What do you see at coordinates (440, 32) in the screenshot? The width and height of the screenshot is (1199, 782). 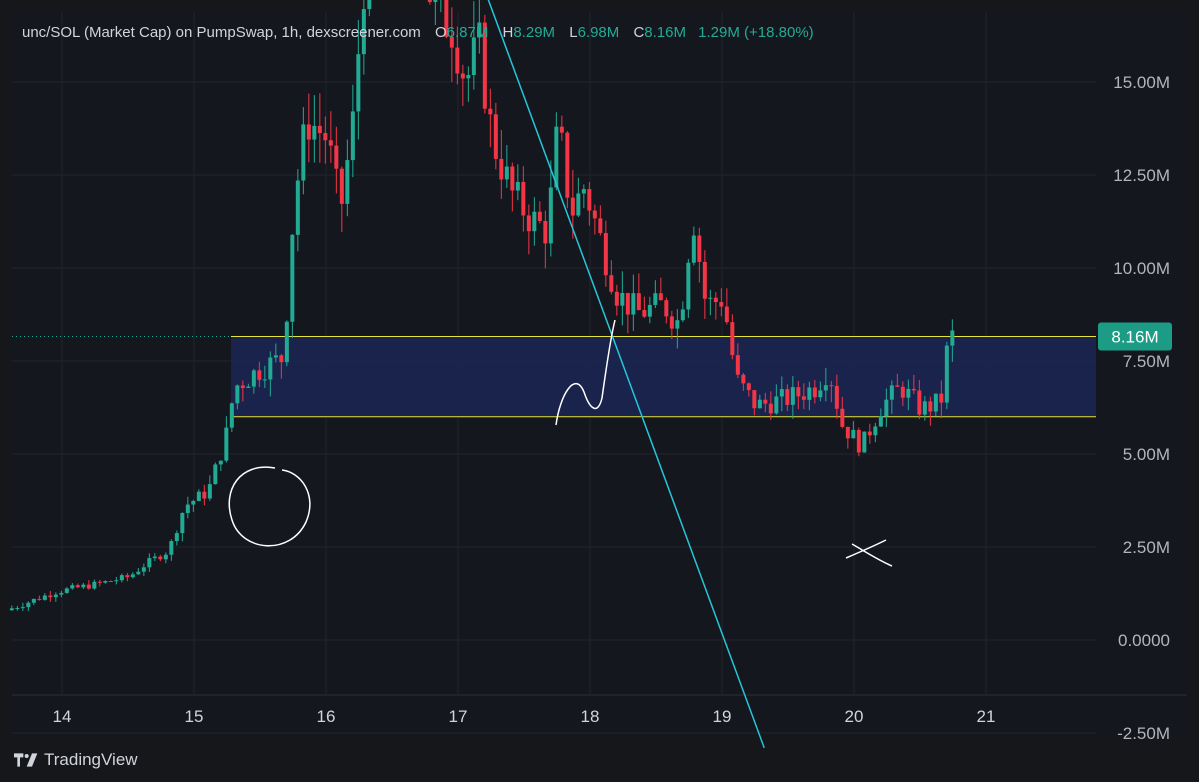 I see `open-label: O` at bounding box center [440, 32].